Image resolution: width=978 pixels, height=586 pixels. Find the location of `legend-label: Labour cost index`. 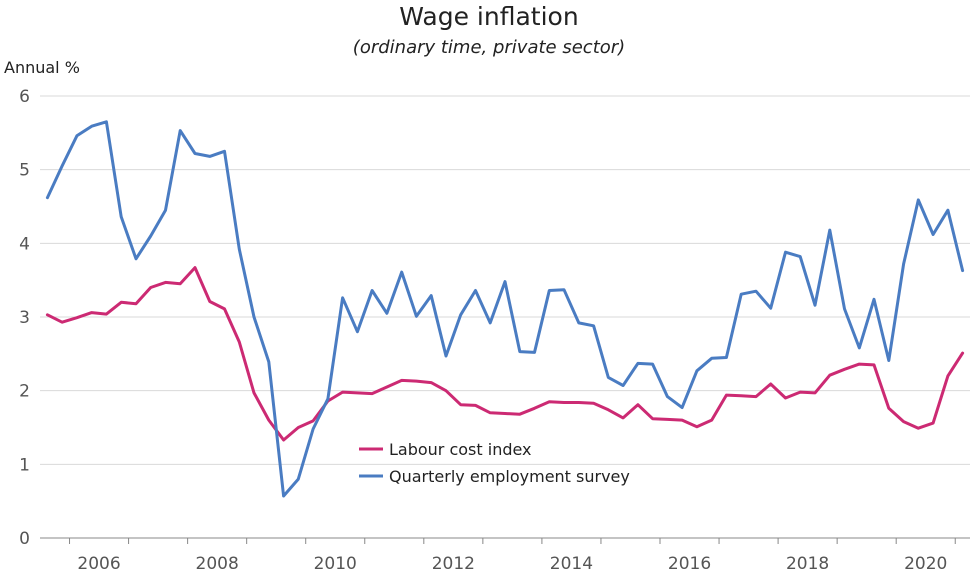

legend-label: Labour cost index is located at coordinates (460, 449).